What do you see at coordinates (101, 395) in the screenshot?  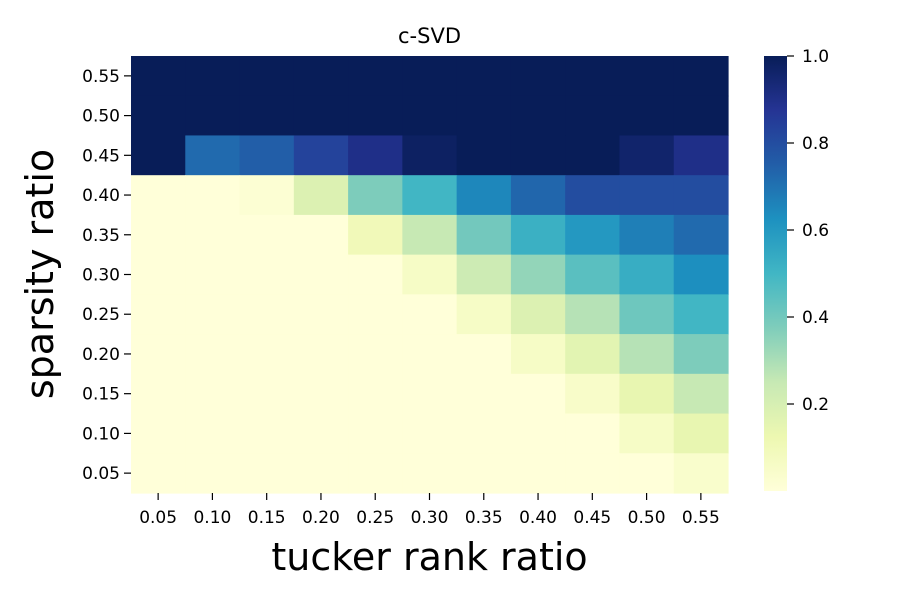 I see `y-tick-label: 0.15` at bounding box center [101, 395].